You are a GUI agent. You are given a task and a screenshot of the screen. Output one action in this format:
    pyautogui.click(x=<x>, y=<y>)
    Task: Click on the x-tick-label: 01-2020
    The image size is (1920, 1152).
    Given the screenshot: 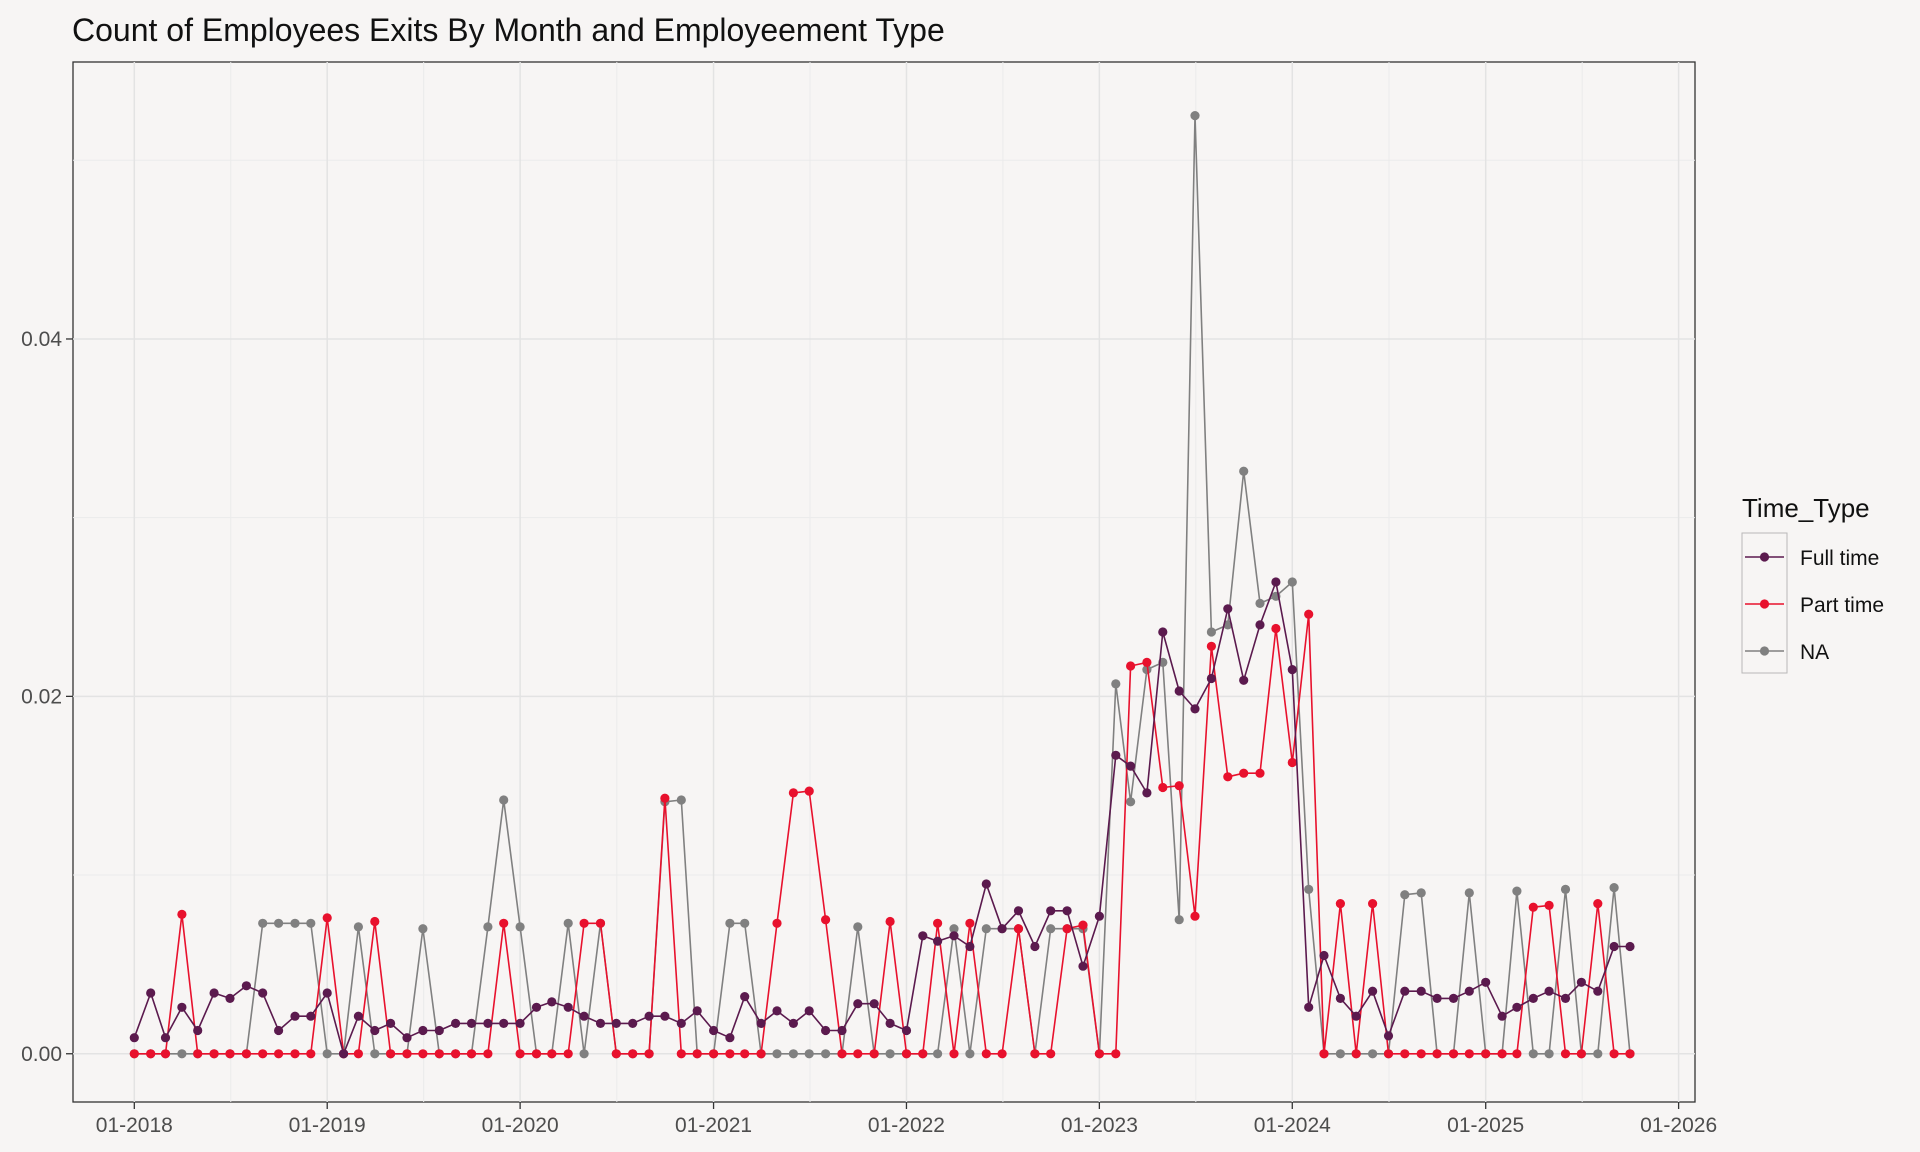 What is the action you would take?
    pyautogui.click(x=520, y=1125)
    